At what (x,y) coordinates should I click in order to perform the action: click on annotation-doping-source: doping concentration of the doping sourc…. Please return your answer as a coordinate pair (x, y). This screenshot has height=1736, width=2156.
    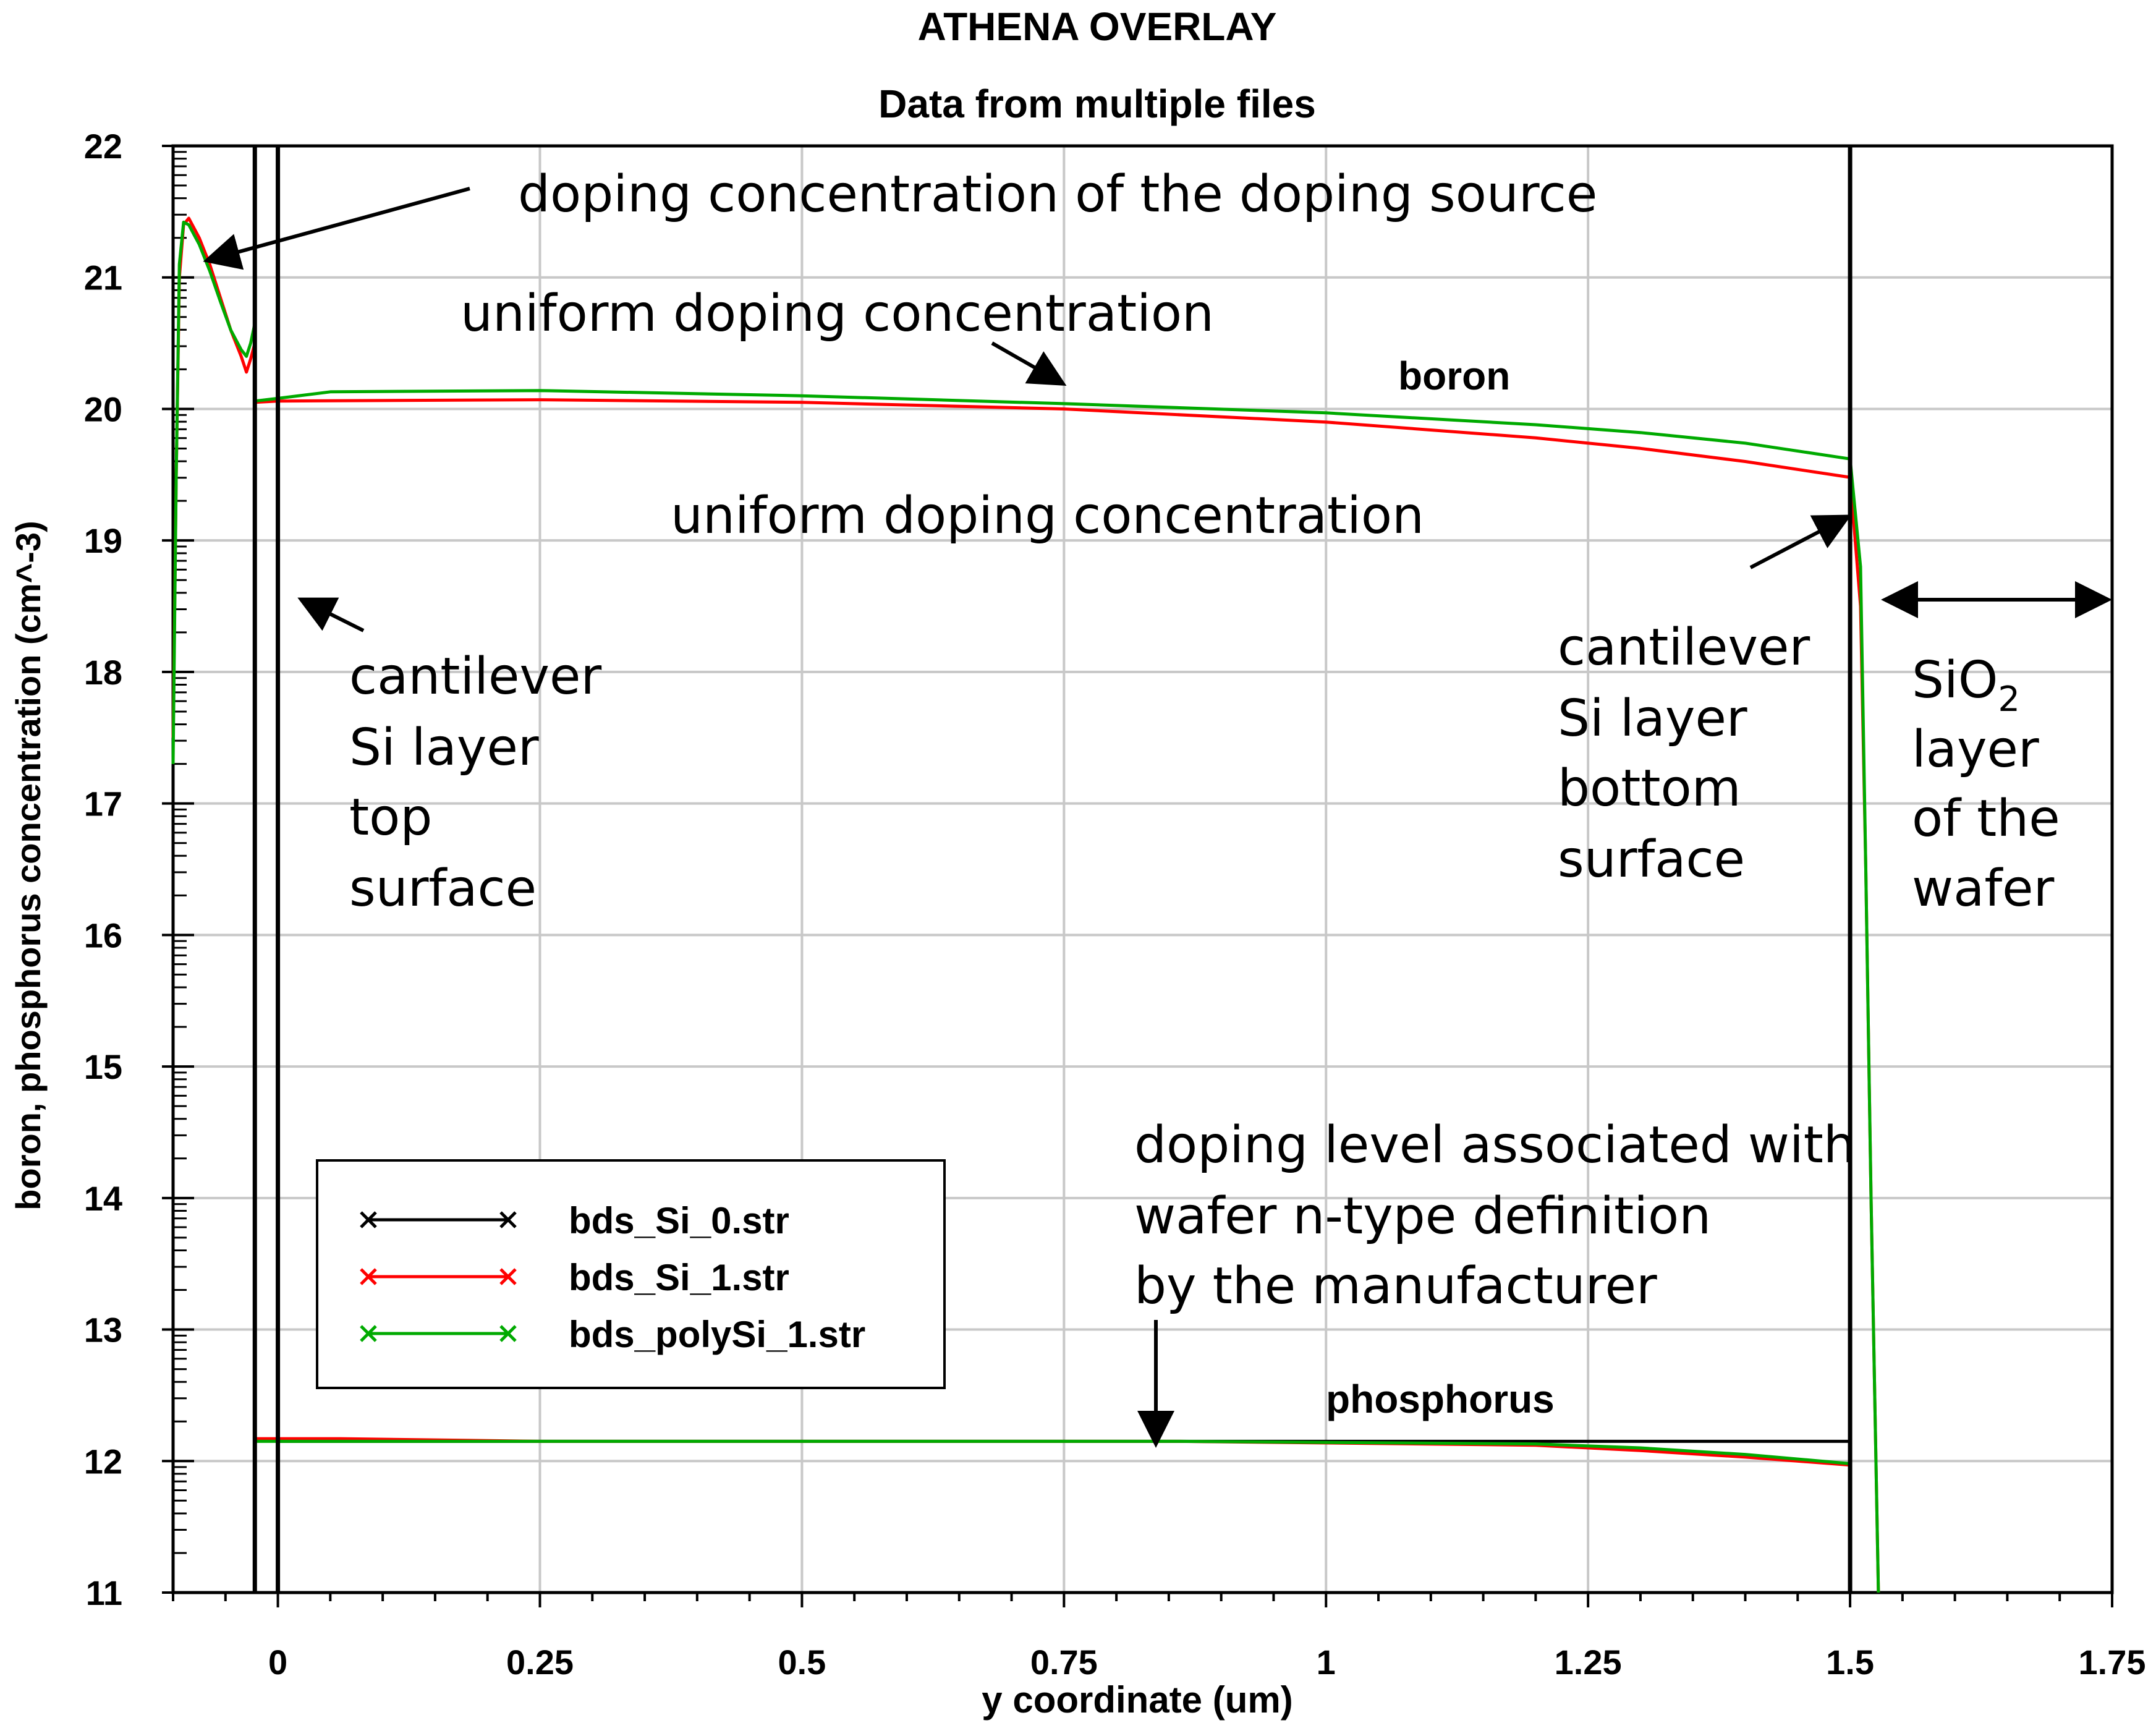
    Looking at the image, I should click on (1057, 194).